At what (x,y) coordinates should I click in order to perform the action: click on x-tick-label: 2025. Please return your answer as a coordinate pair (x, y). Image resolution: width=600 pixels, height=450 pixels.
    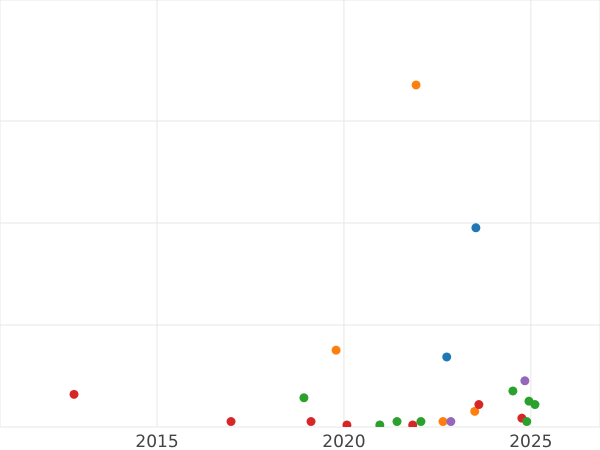
    Looking at the image, I should click on (530, 441).